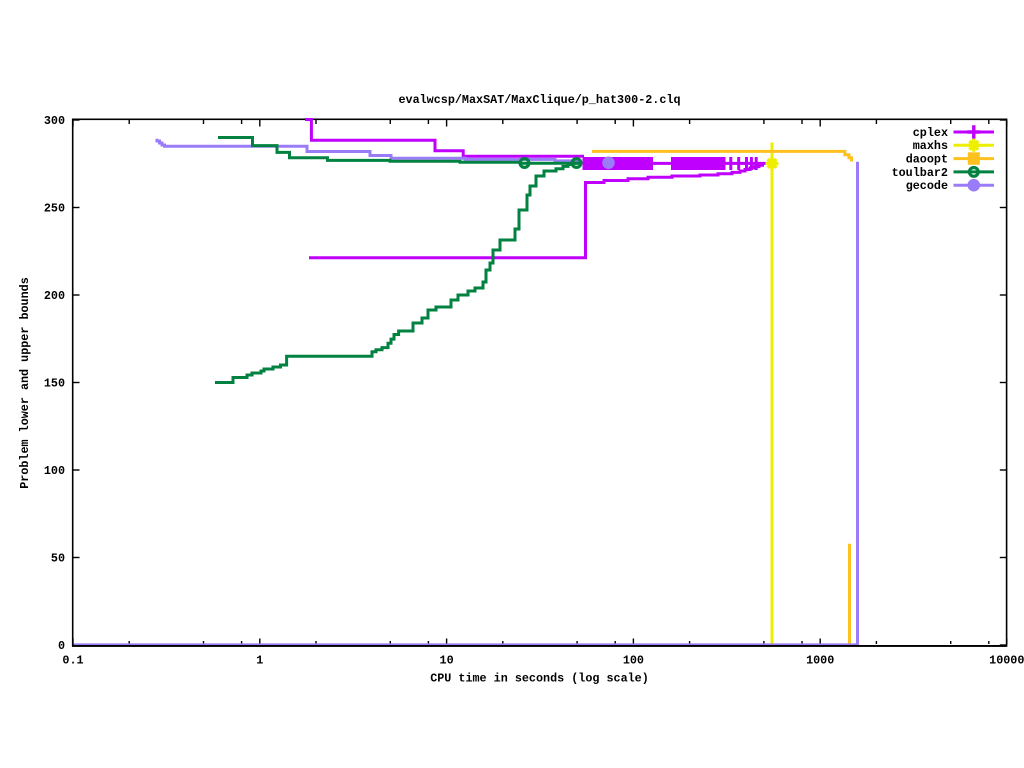  I want to click on svg-text: 250, so click(54, 208).